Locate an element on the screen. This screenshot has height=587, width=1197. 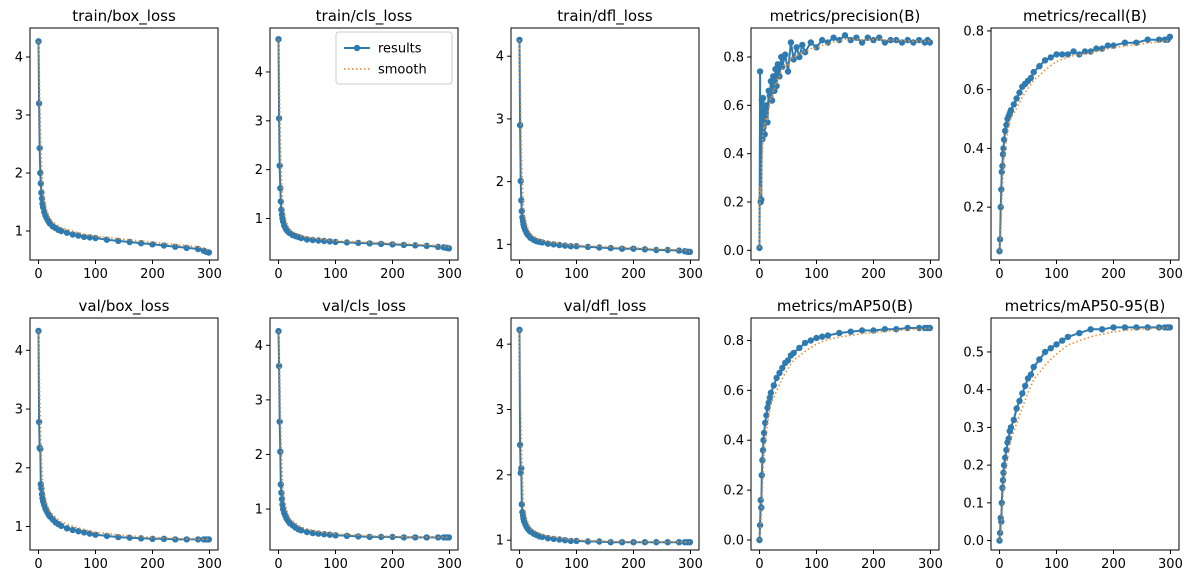
plot-train-box-loss-frame is located at coordinates (124, 144).